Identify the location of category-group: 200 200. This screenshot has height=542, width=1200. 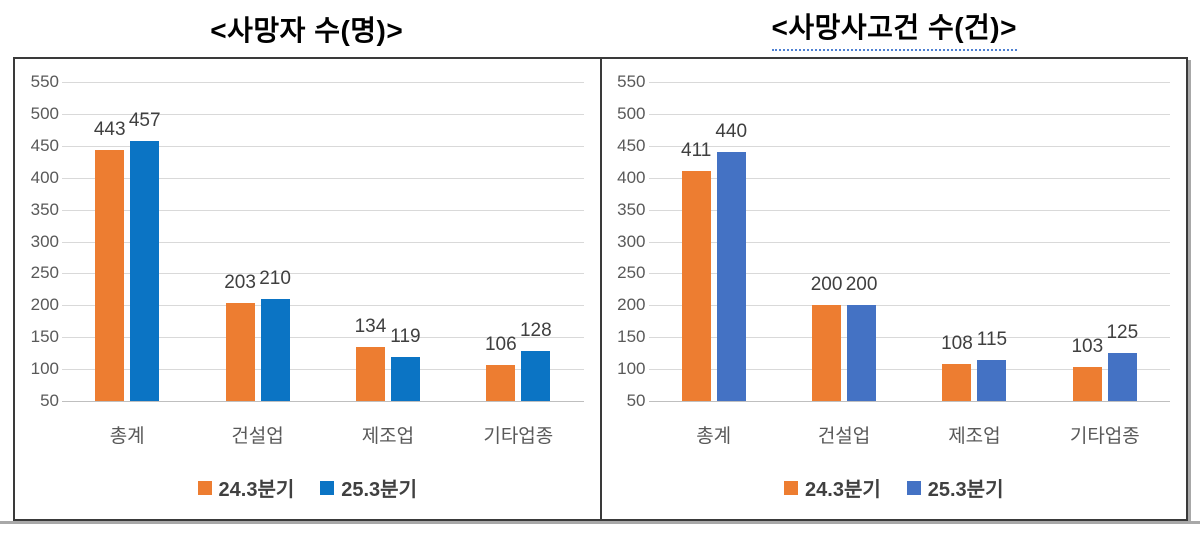
(844, 241).